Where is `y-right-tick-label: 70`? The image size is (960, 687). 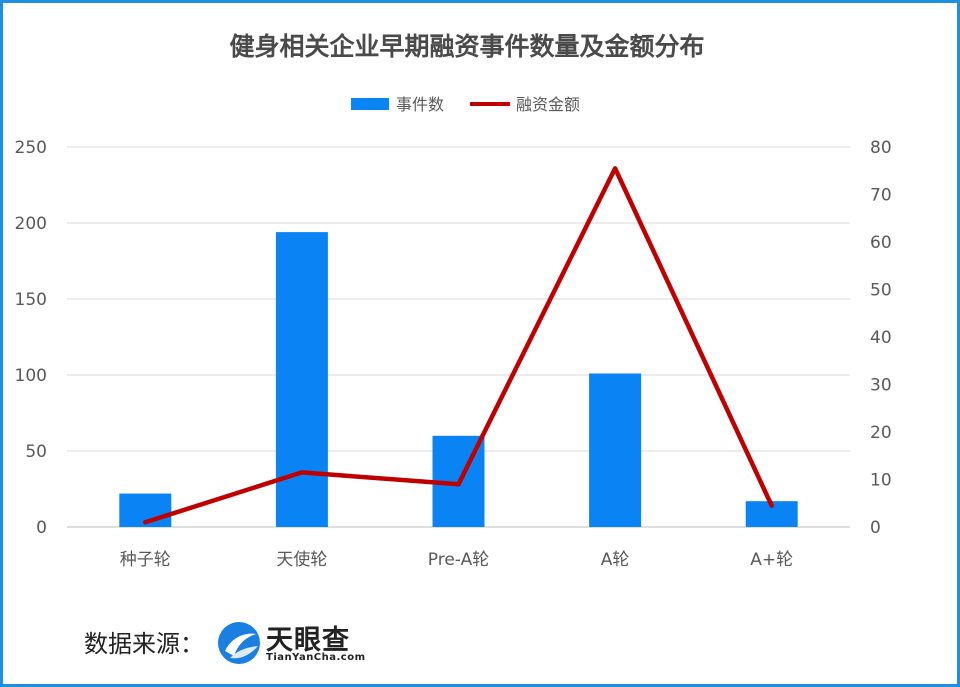 y-right-tick-label: 70 is located at coordinates (881, 196).